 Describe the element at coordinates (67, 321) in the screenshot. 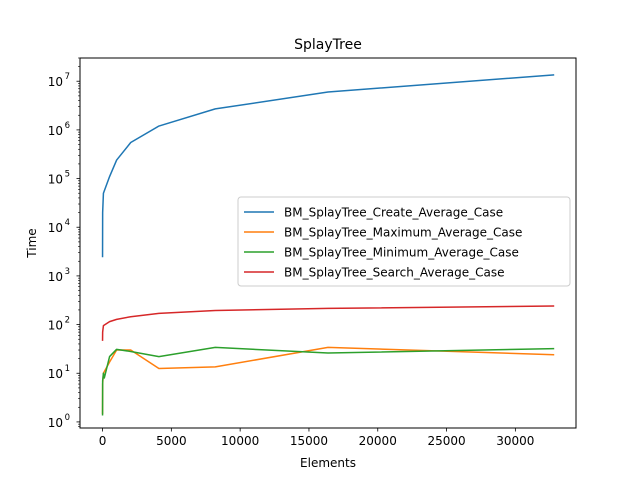

I see `y-tick-exponent: 2` at that location.